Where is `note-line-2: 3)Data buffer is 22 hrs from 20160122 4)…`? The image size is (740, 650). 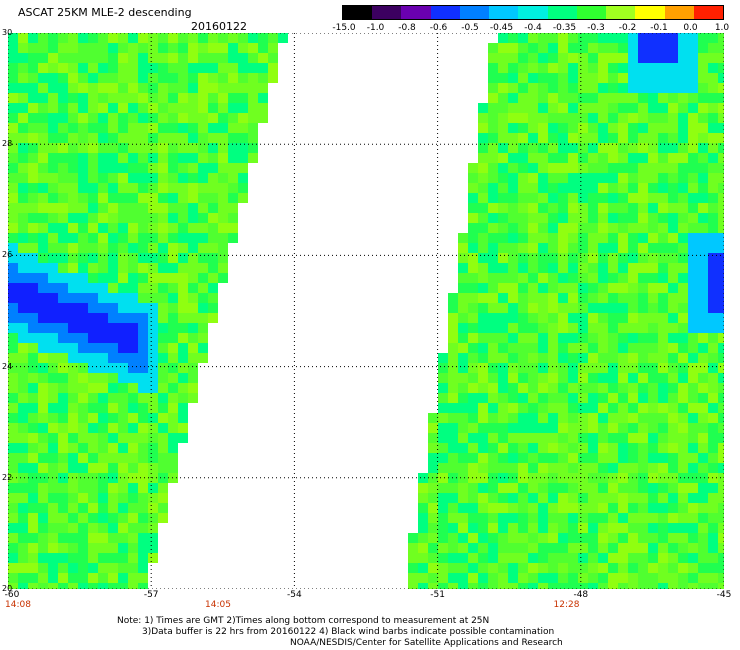 note-line-2: 3)Data buffer is 22 hrs from 20160122 4)… is located at coordinates (348, 632).